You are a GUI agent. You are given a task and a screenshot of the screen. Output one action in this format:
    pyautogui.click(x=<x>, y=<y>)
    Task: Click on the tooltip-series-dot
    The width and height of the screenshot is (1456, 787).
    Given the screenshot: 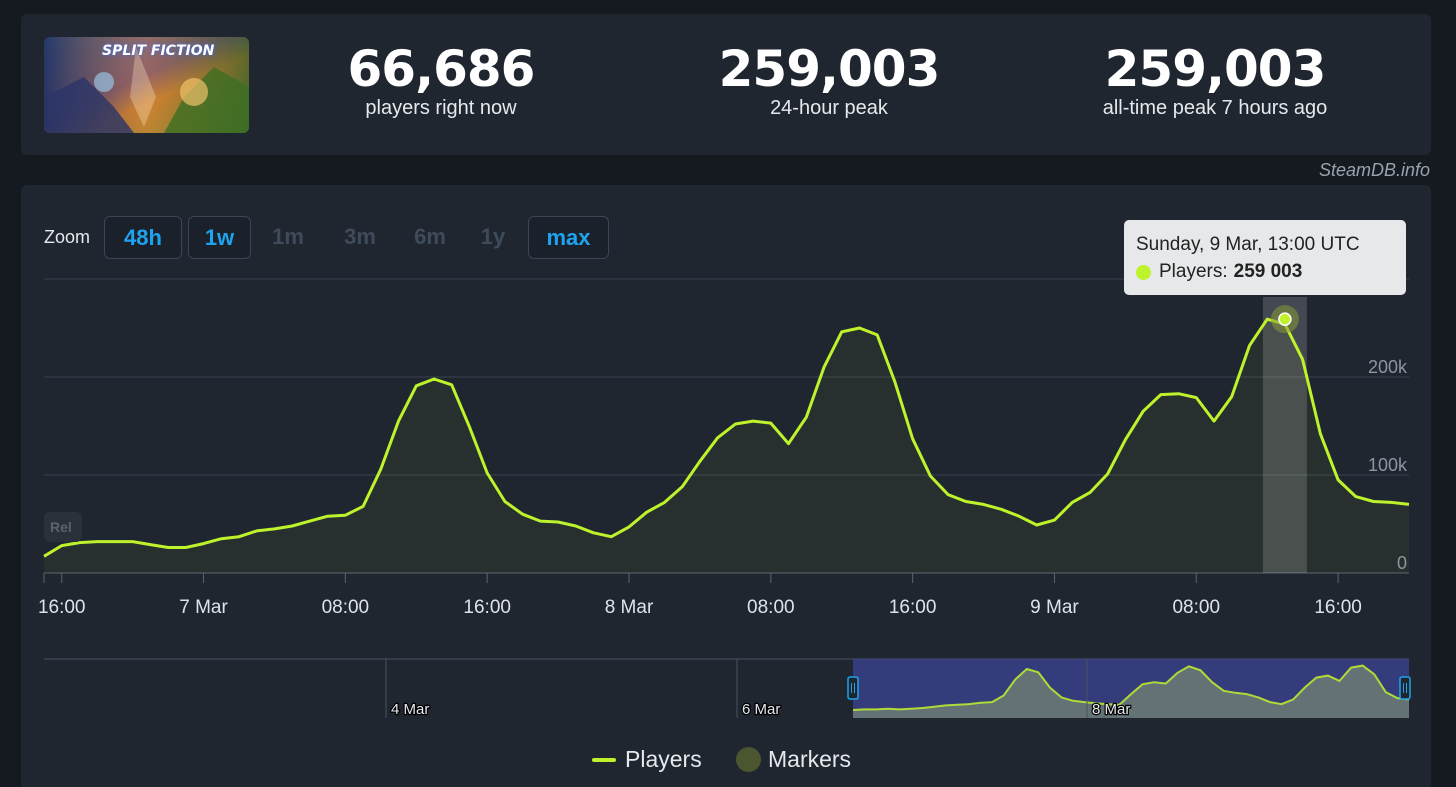 What is the action you would take?
    pyautogui.click(x=1143, y=272)
    